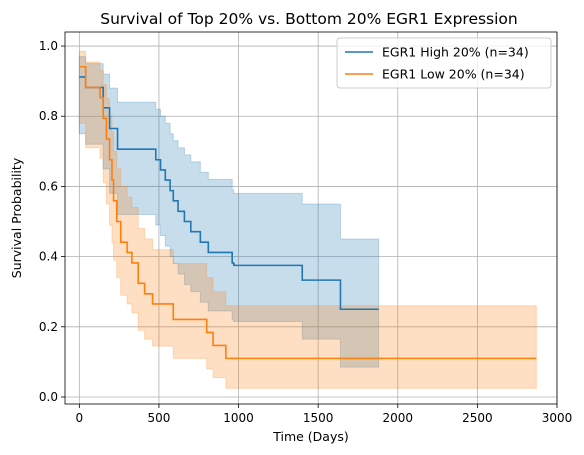  Describe the element at coordinates (48, 116) in the screenshot. I see `y-tick-label: 0.8` at that location.